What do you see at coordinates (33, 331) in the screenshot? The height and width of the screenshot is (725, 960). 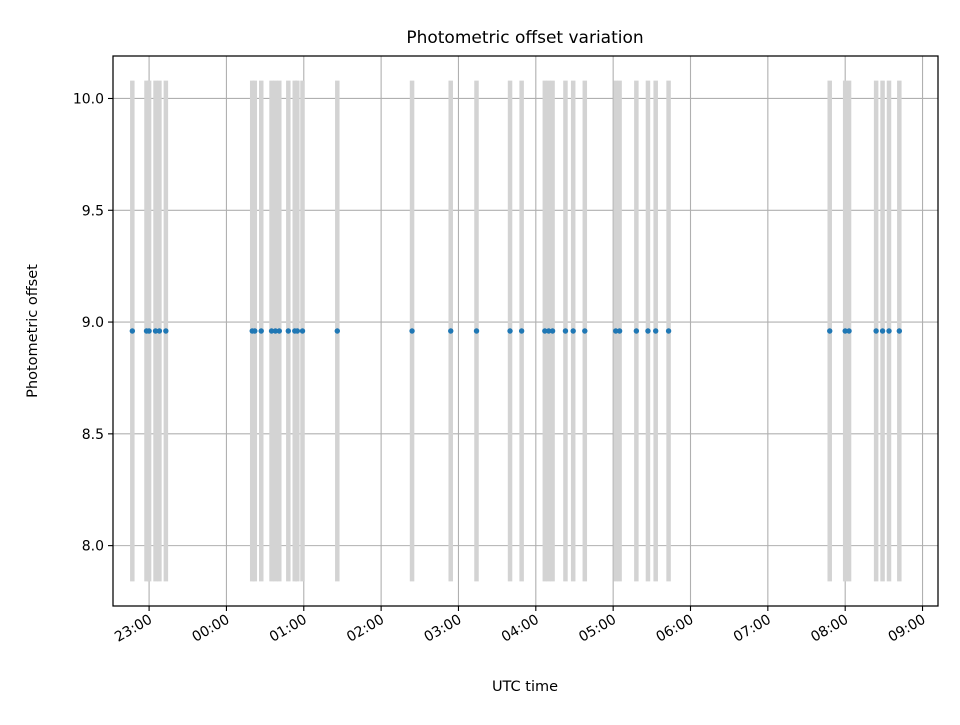 I see `y-axis-label: Photometric offset` at bounding box center [33, 331].